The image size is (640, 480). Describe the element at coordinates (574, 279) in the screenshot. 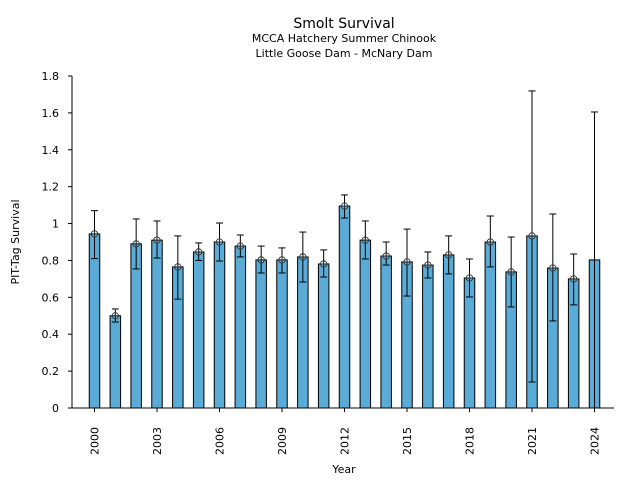

I see `point-marker-2023` at that location.